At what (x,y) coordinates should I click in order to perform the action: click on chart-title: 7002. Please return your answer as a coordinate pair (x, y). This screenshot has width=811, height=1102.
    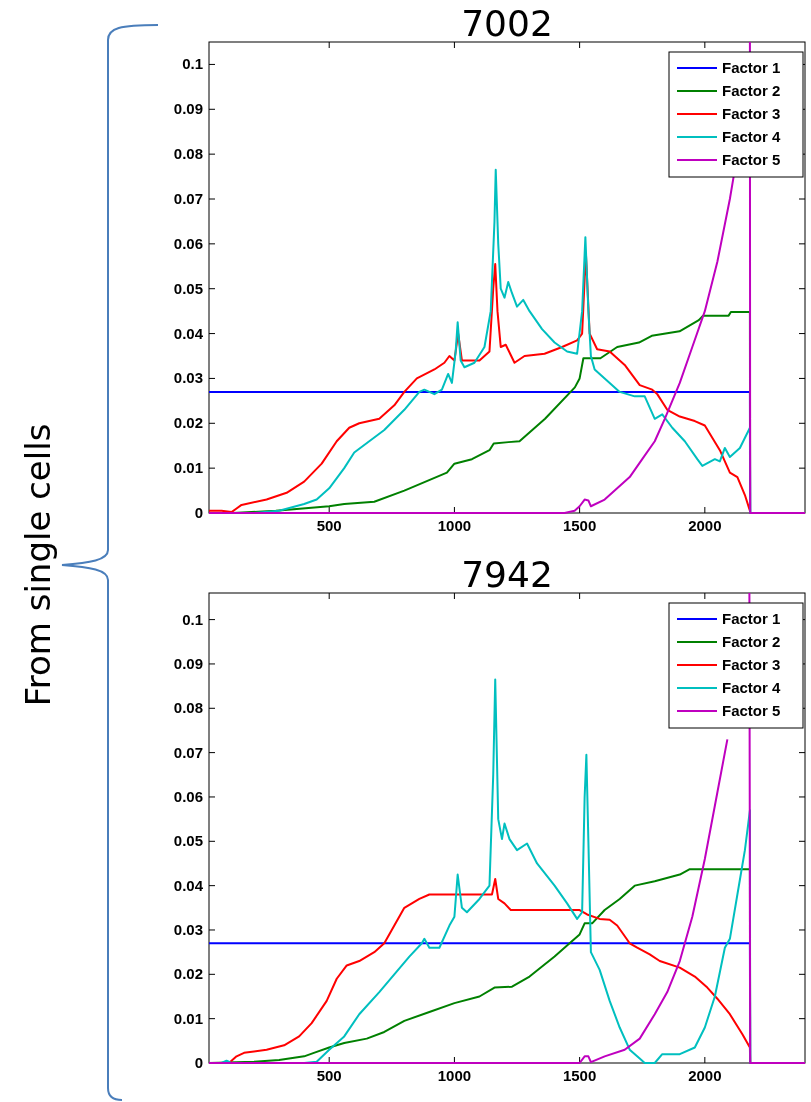
    Looking at the image, I should click on (507, 23).